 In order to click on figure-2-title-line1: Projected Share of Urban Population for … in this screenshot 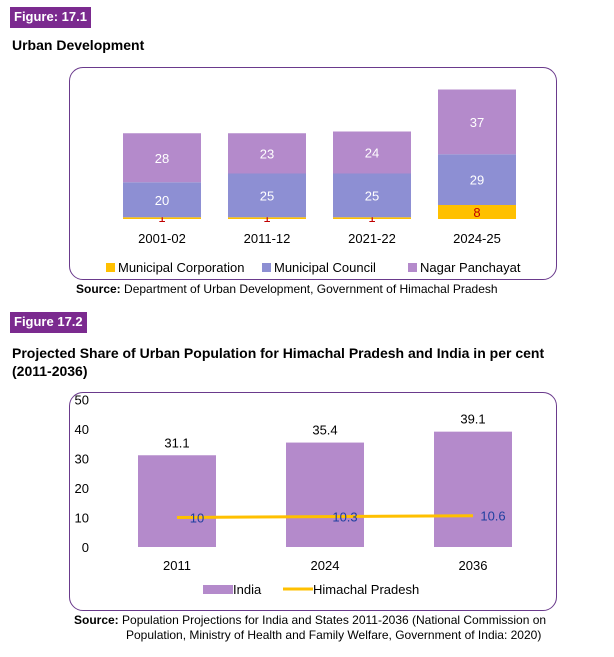, I will do `click(278, 353)`.